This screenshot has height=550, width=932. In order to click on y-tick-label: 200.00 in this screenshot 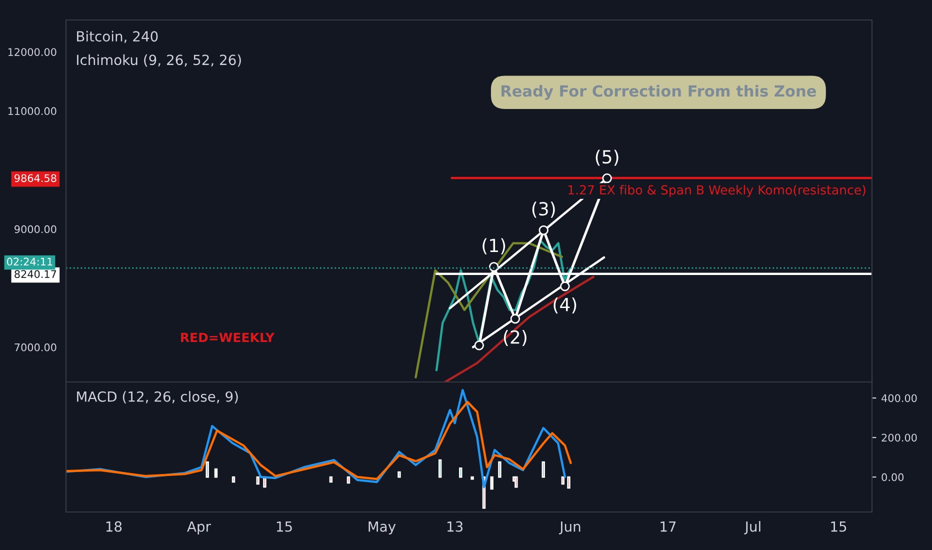, I will do `click(899, 438)`.